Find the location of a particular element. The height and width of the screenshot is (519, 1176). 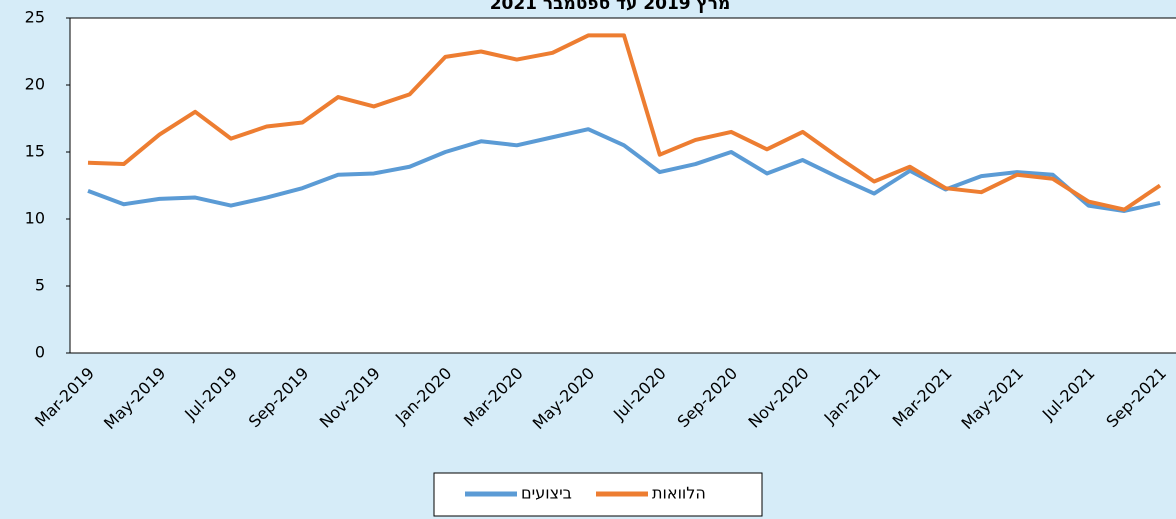

legend-label: הלוואות is located at coordinates (679, 493).